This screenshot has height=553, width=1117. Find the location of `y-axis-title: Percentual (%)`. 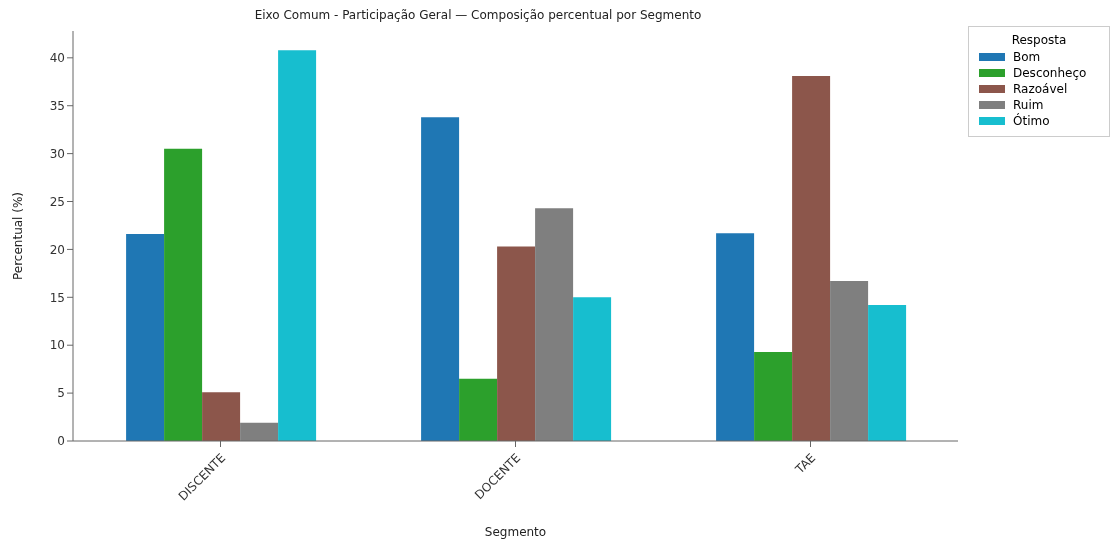

y-axis-title: Percentual (%) is located at coordinates (18, 236).